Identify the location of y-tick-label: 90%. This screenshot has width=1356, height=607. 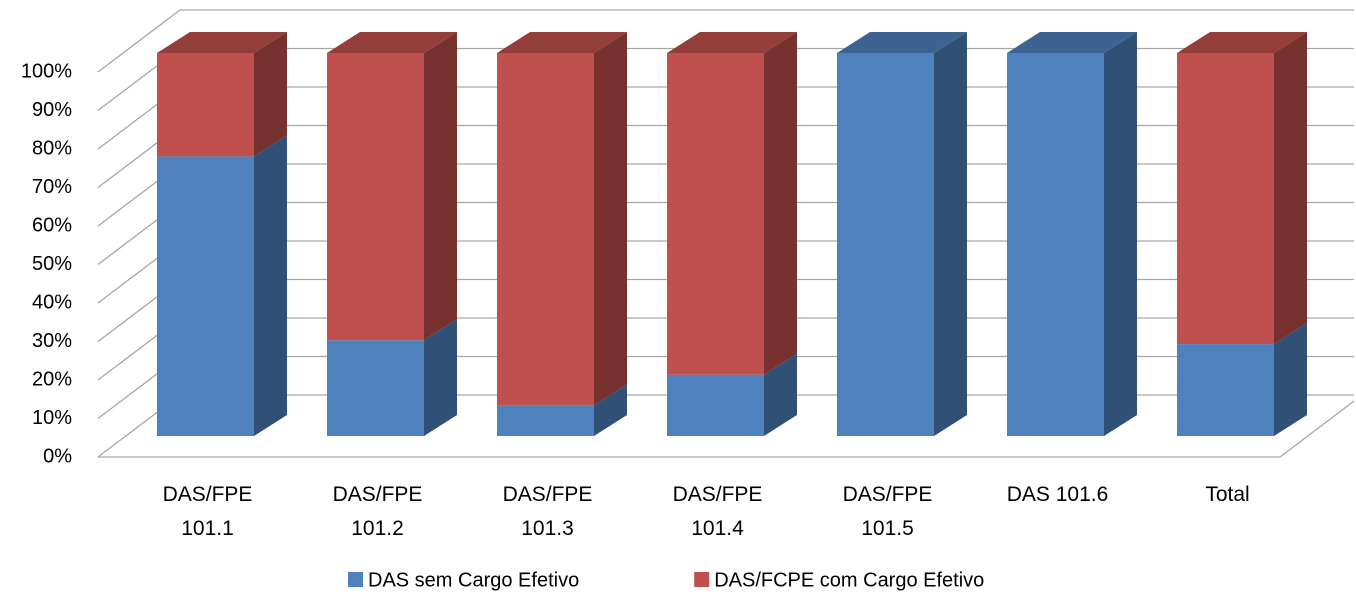
(52, 110).